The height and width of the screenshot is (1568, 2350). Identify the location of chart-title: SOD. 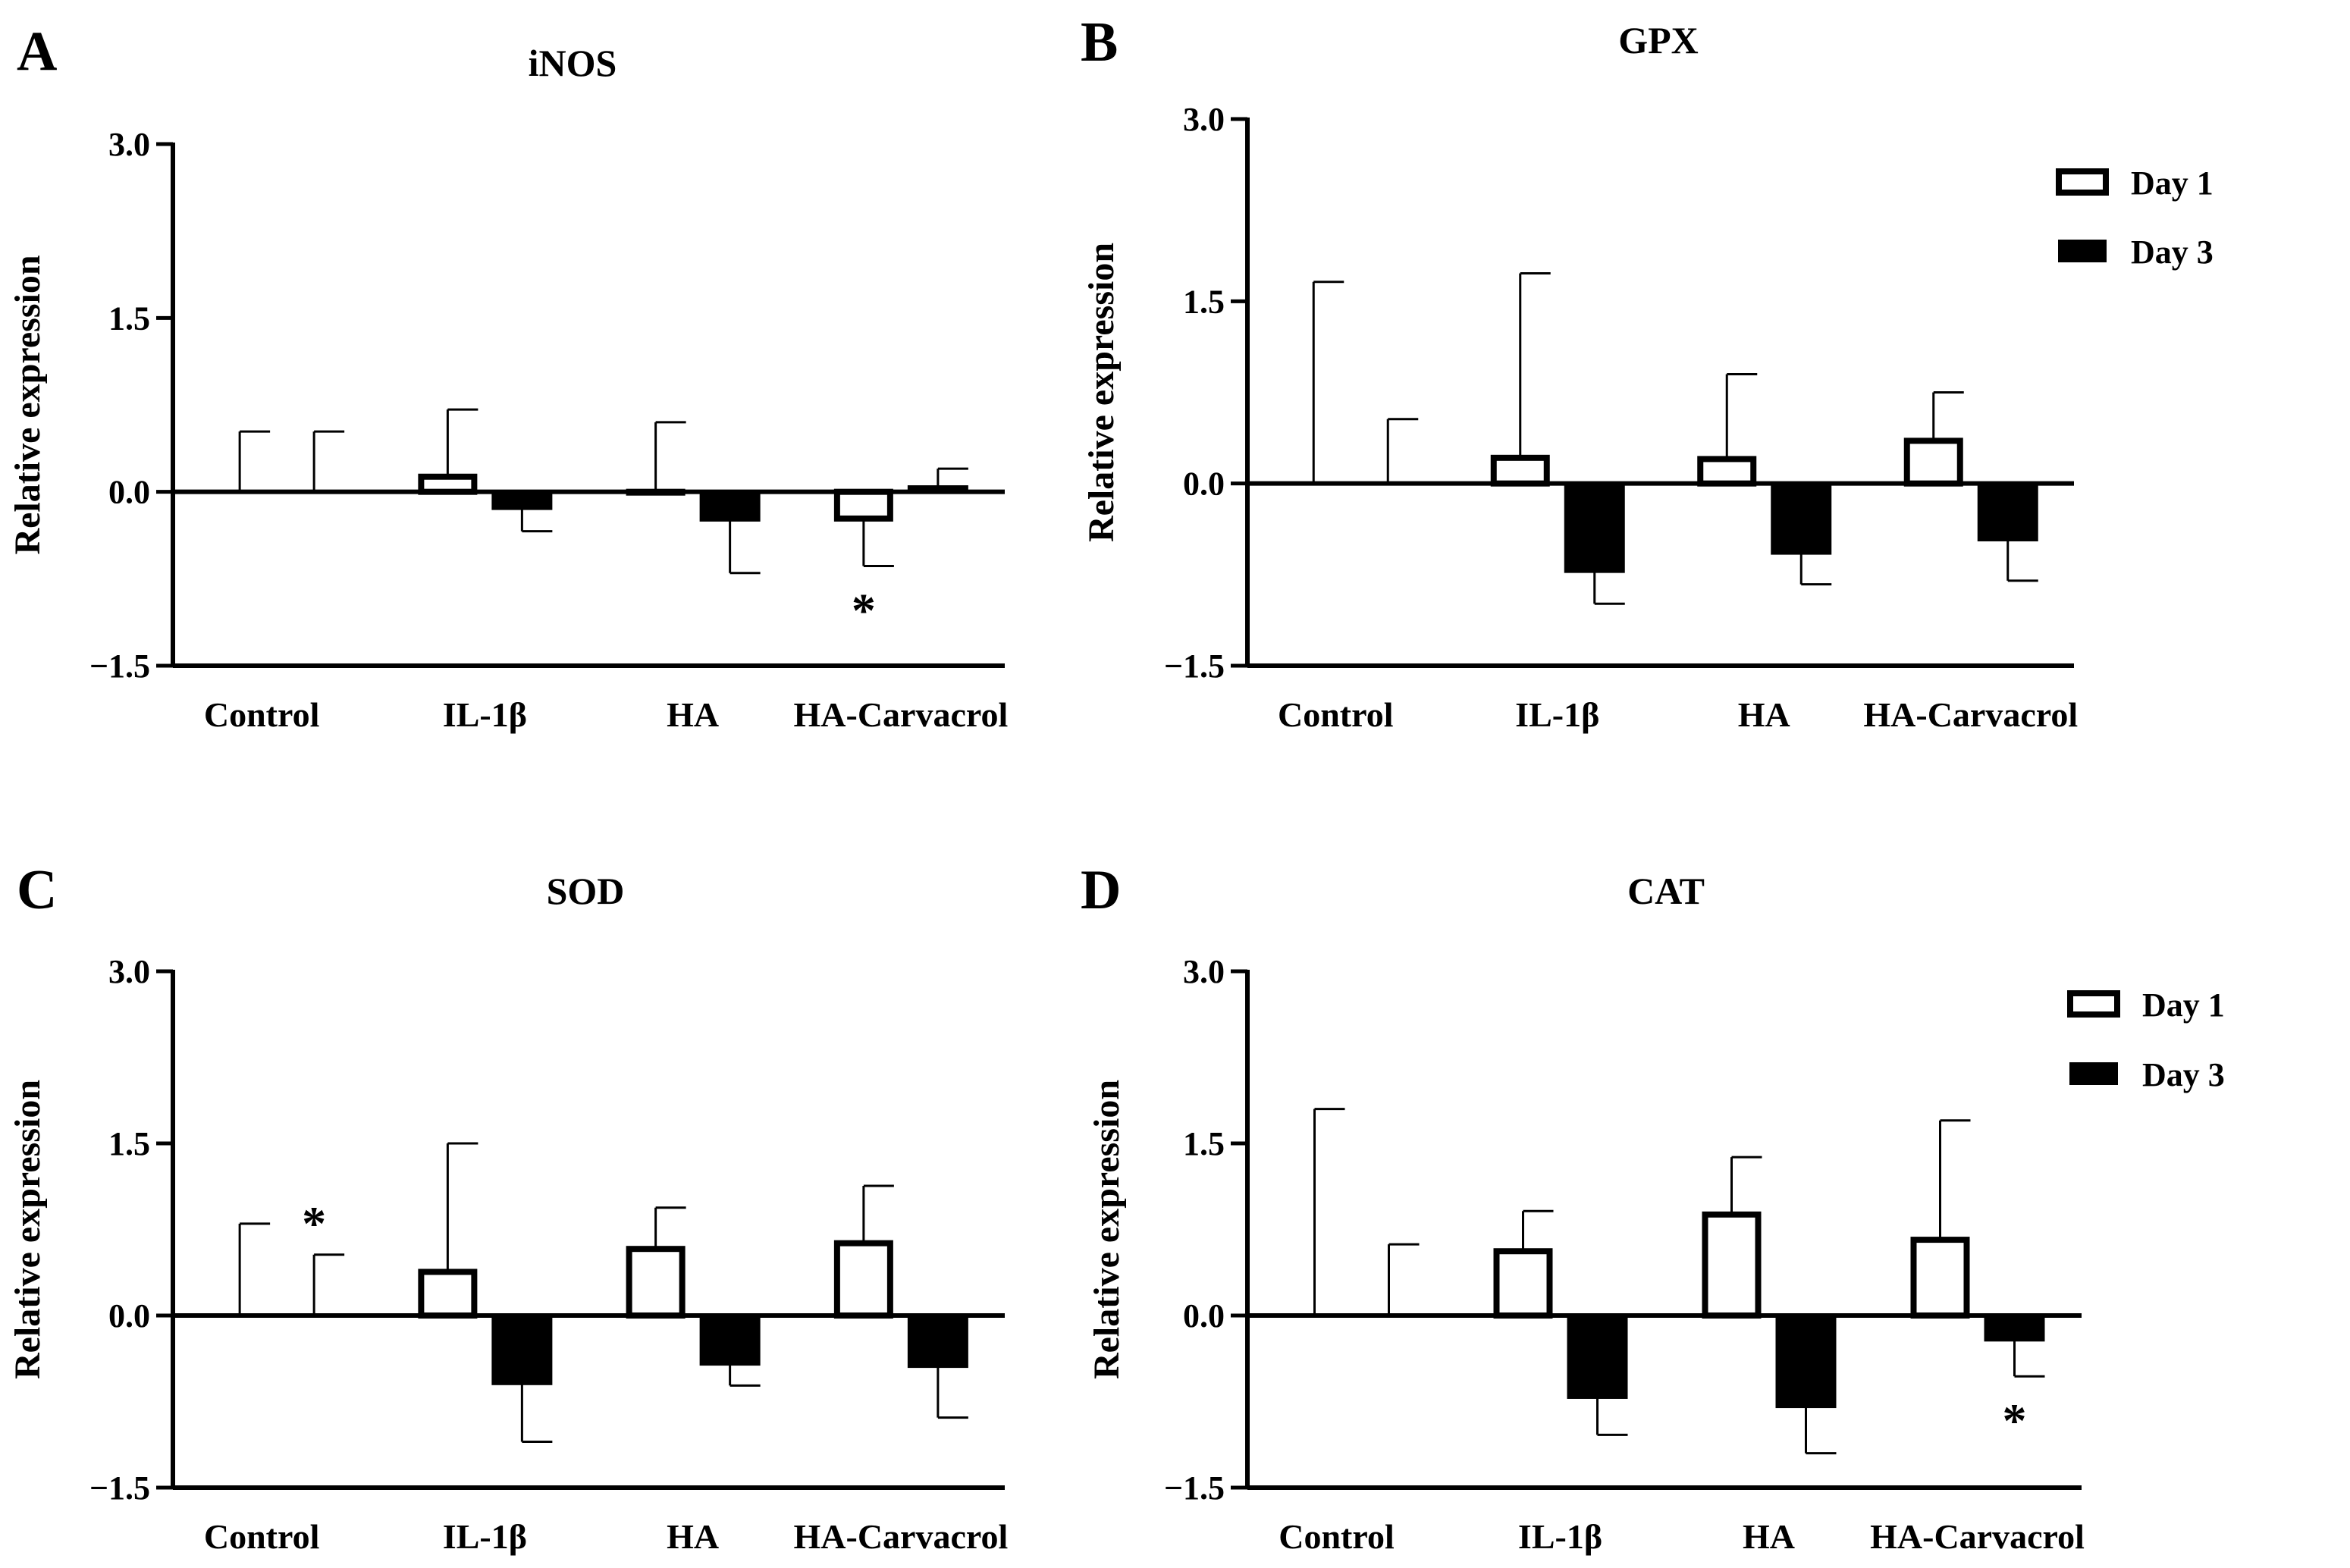
(586, 891).